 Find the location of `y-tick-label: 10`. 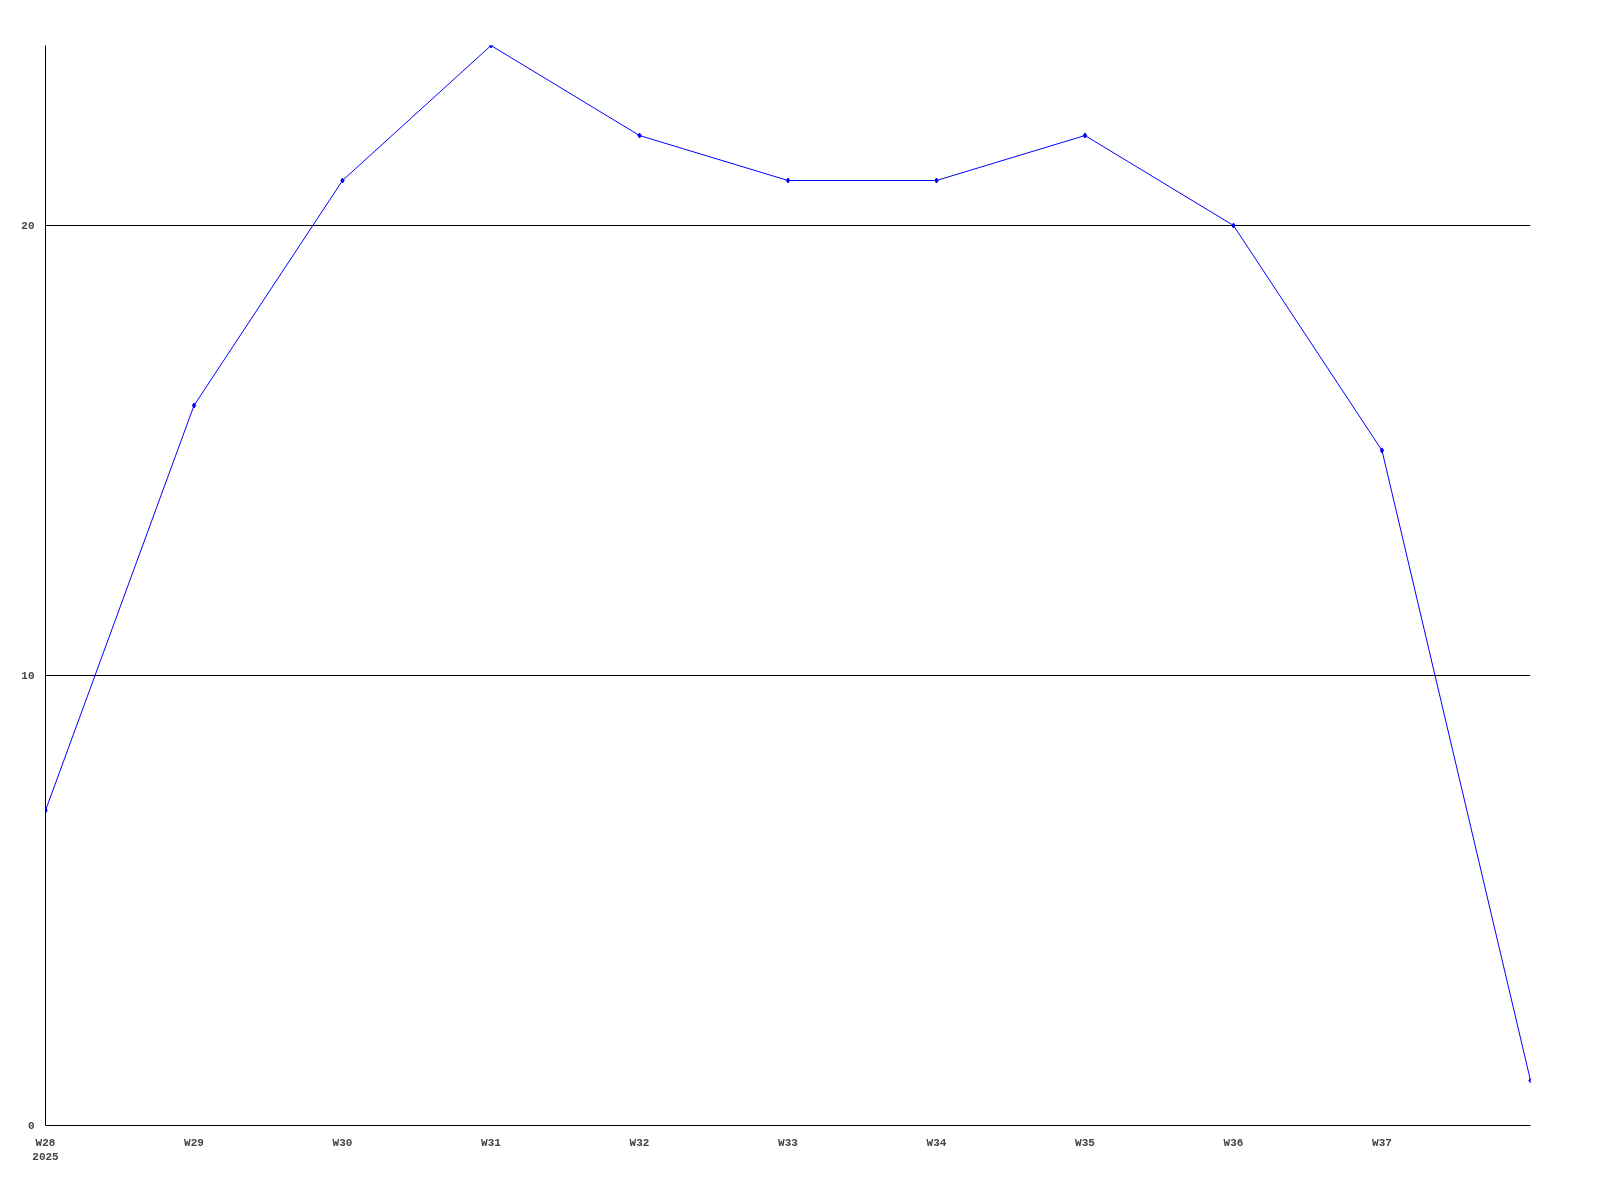

y-tick-label: 10 is located at coordinates (28, 676).